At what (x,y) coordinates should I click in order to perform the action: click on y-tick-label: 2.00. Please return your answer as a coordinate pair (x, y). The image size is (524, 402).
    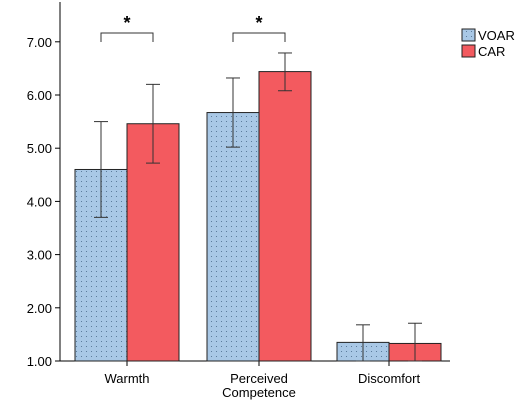
    Looking at the image, I should click on (39, 308).